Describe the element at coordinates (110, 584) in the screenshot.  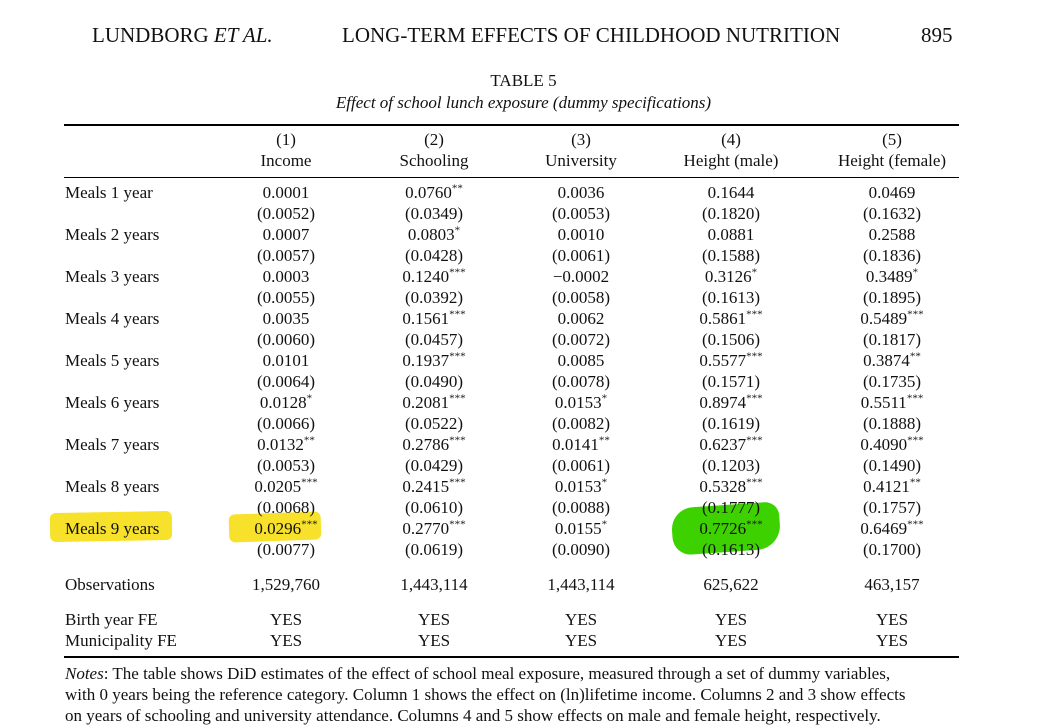
I see `row-label: Observations` at that location.